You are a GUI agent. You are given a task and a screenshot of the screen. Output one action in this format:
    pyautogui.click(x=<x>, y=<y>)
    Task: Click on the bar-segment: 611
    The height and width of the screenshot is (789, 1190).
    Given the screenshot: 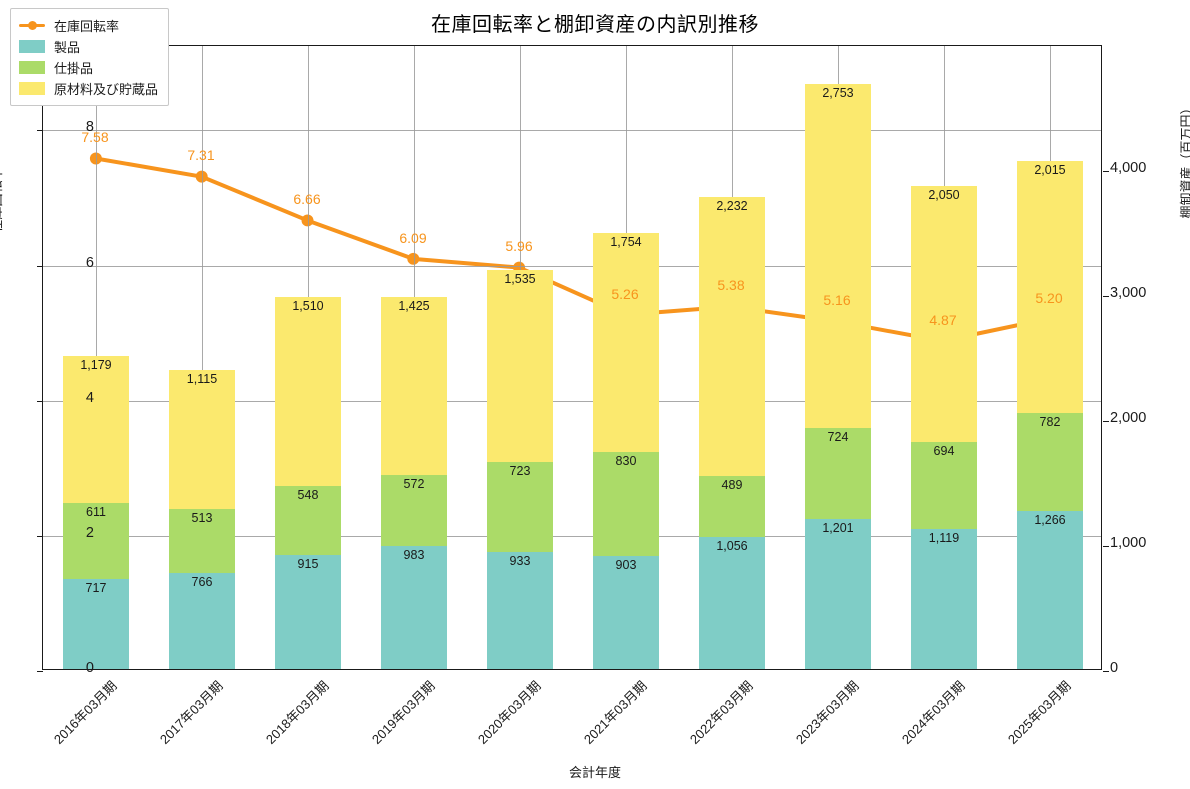 What is the action you would take?
    pyautogui.click(x=96, y=541)
    